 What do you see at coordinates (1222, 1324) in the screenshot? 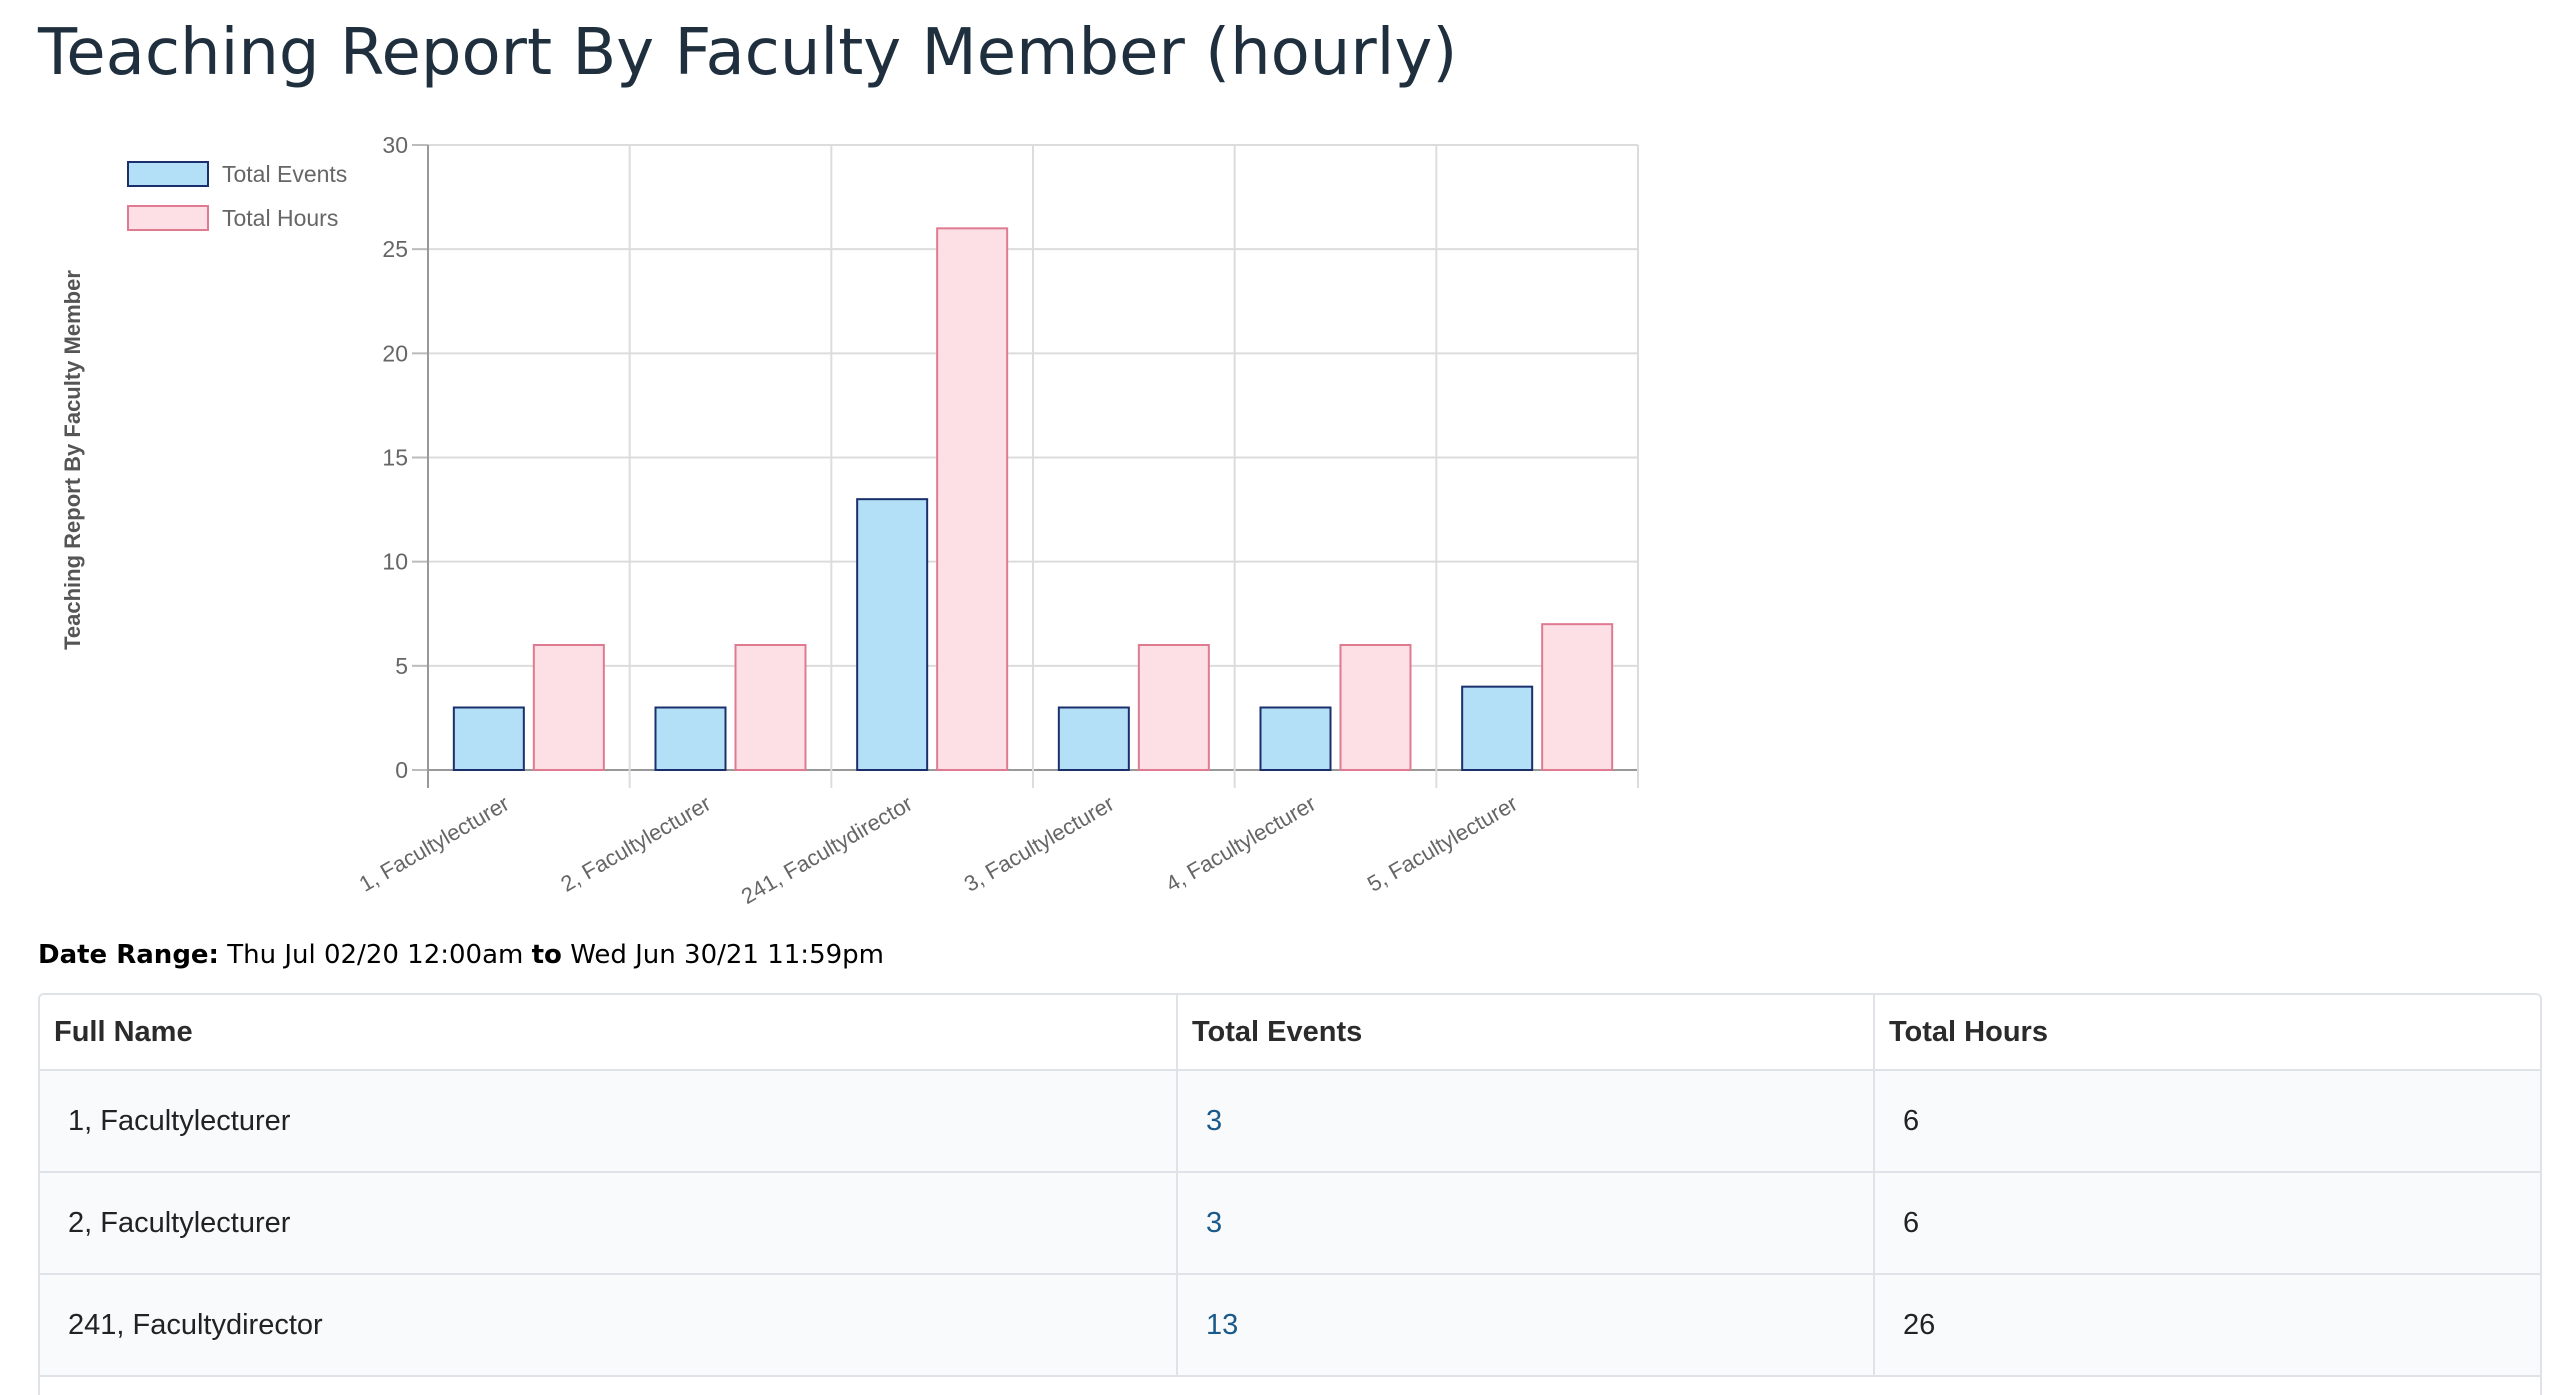
I see `total-events-link: 13` at bounding box center [1222, 1324].